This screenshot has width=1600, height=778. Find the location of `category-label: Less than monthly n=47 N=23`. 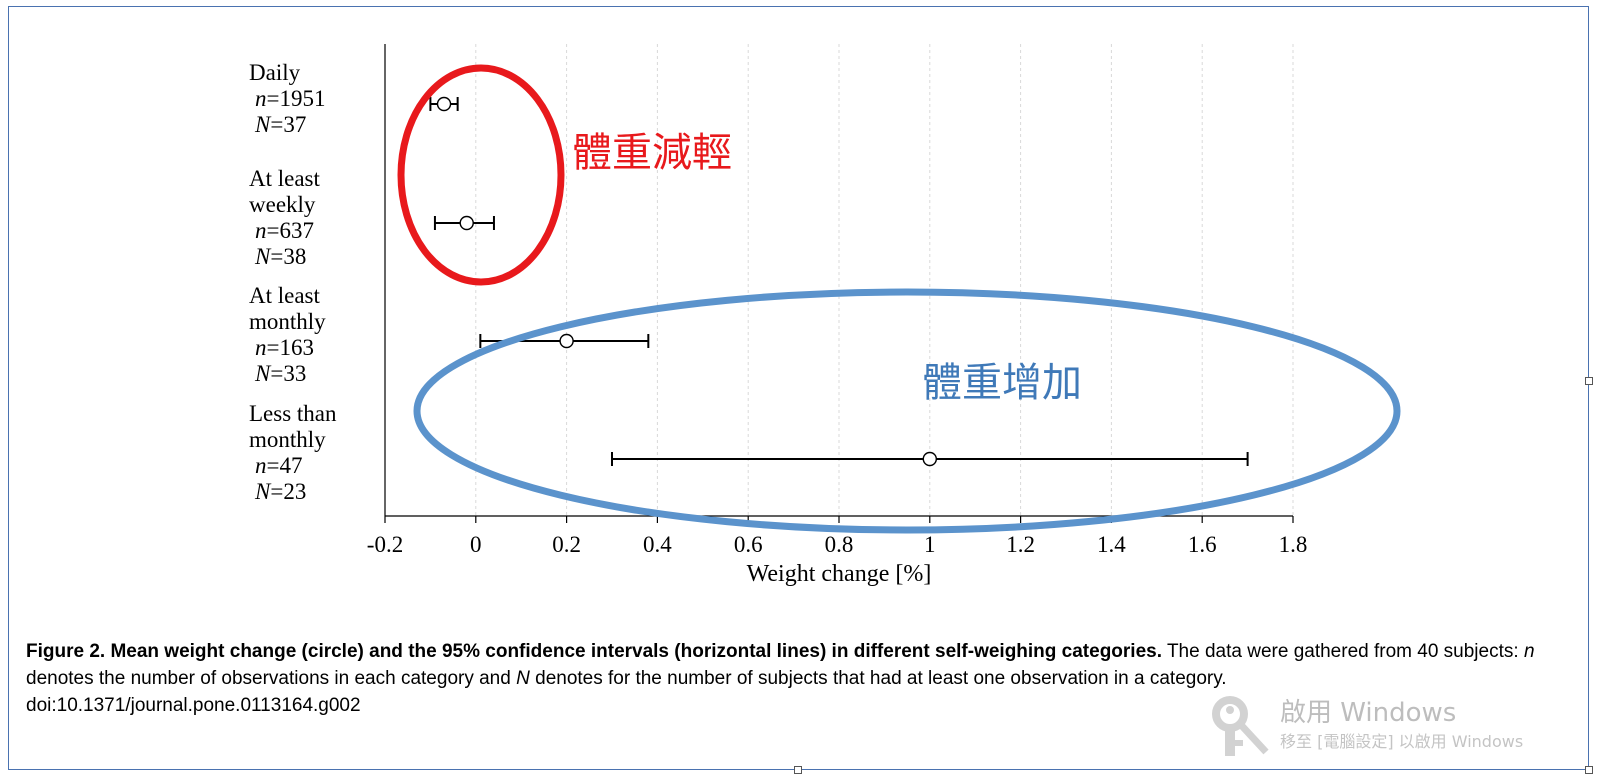

category-label: Less than monthly n=47 N=23 is located at coordinates (293, 452).